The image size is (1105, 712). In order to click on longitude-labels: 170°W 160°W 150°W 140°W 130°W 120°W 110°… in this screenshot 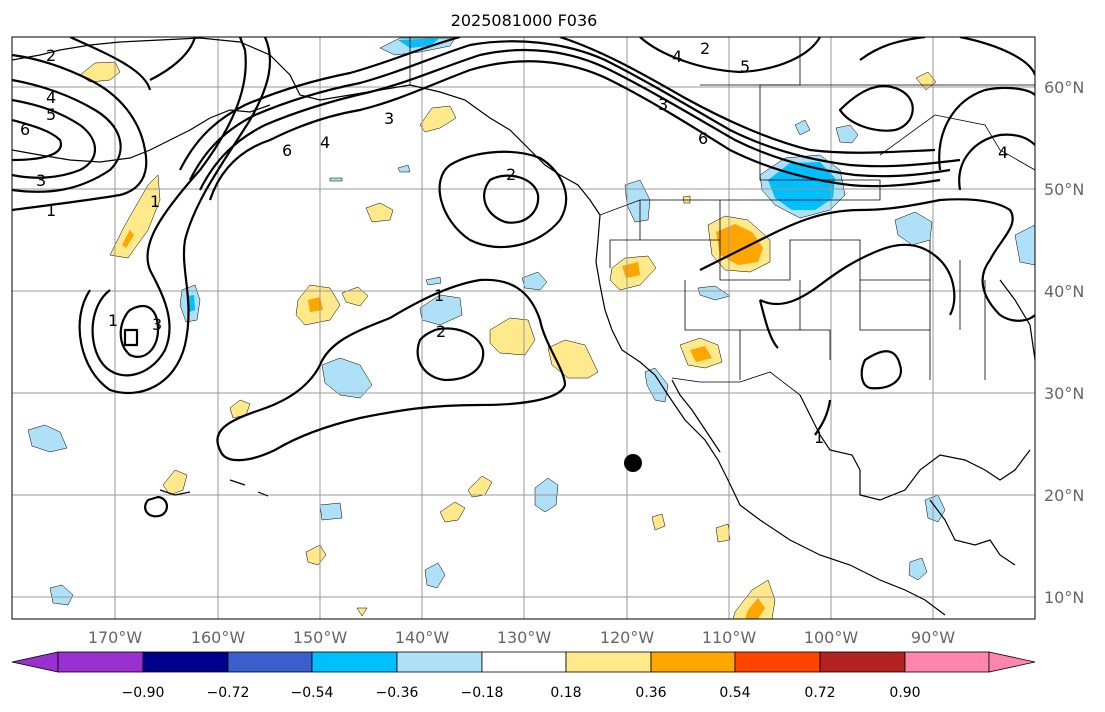, I will do `click(521, 637)`.